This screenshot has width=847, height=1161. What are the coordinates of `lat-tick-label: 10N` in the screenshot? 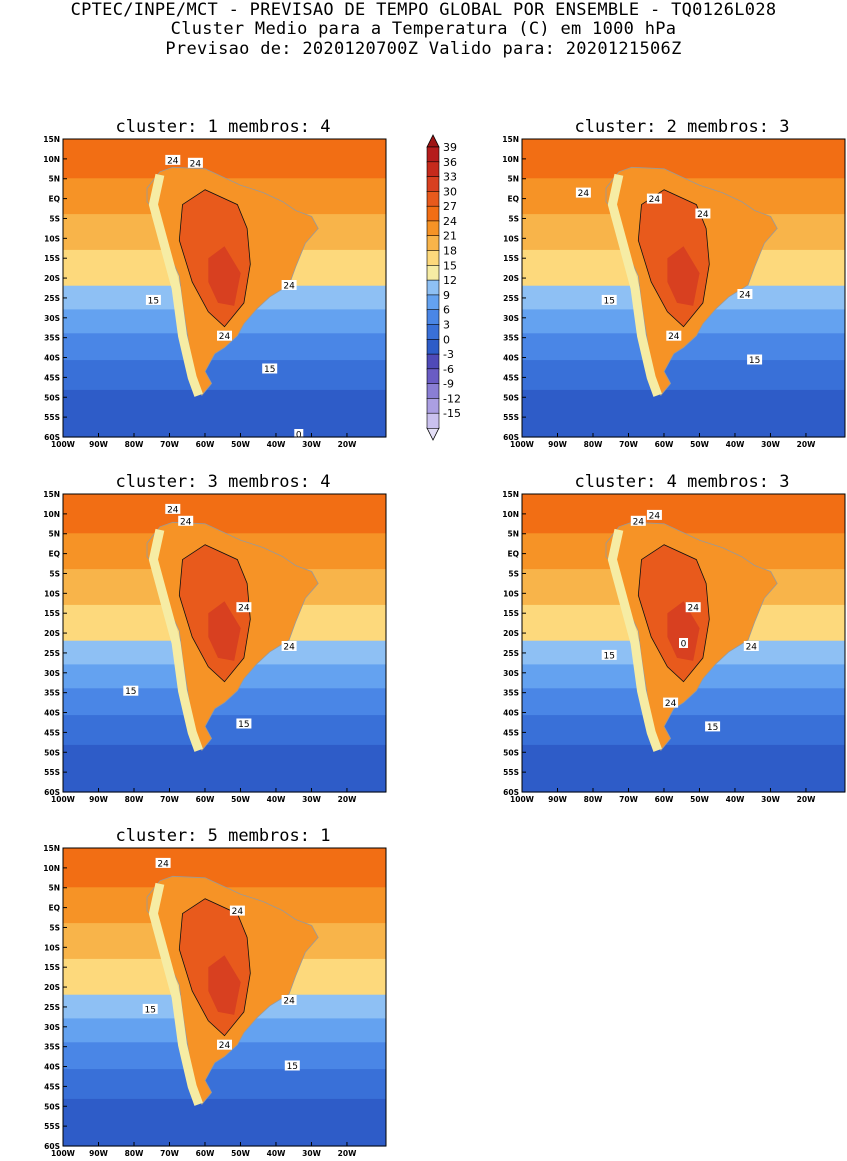 It's located at (51, 514).